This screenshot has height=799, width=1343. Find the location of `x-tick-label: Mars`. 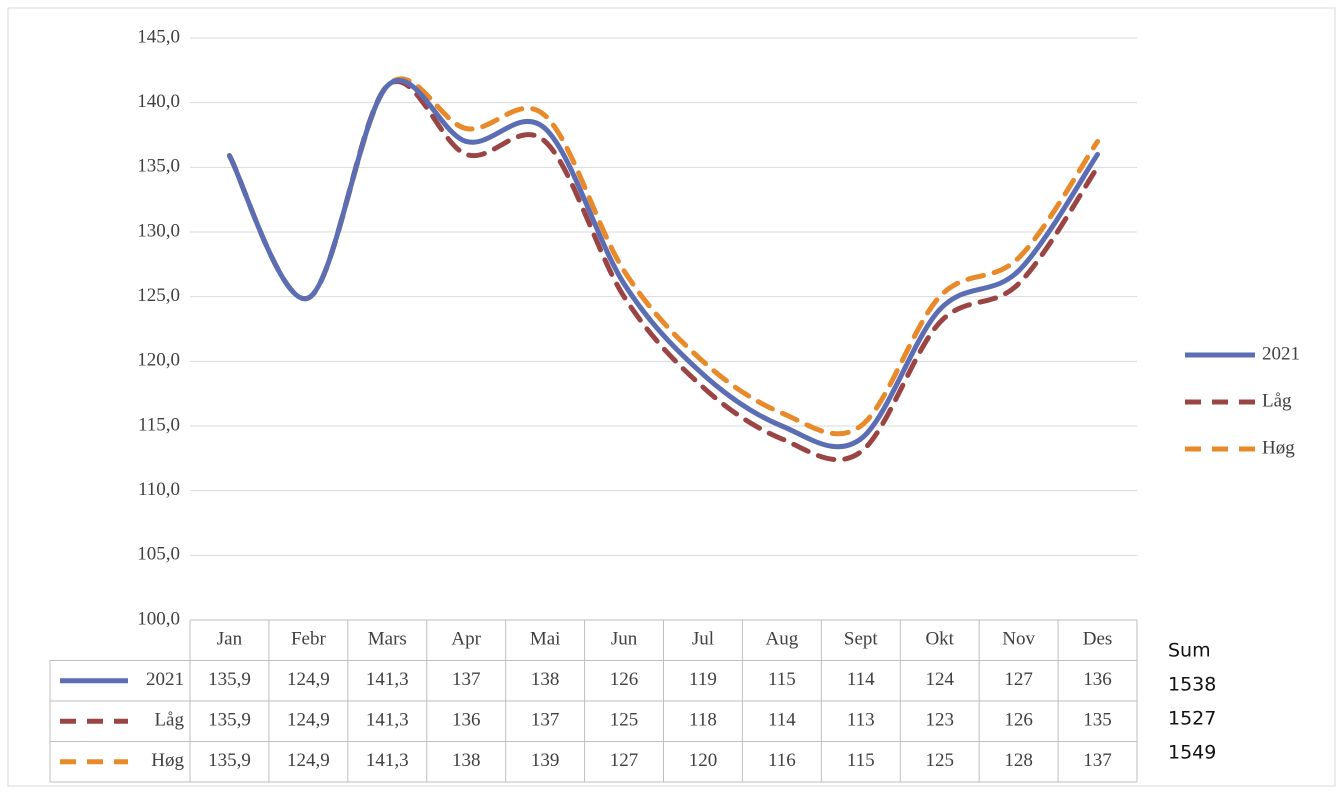

x-tick-label: Mars is located at coordinates (387, 639).